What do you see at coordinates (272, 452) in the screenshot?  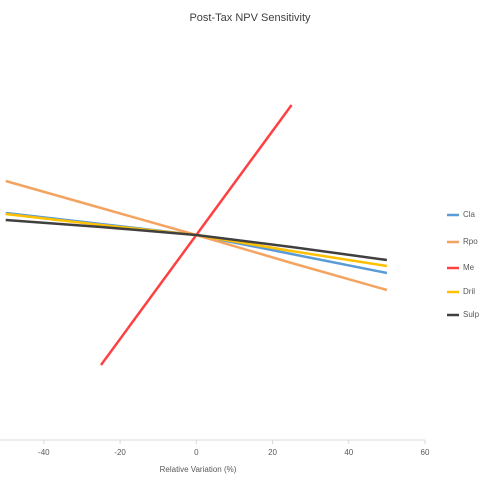 I see `x-tick-label: 20` at bounding box center [272, 452].